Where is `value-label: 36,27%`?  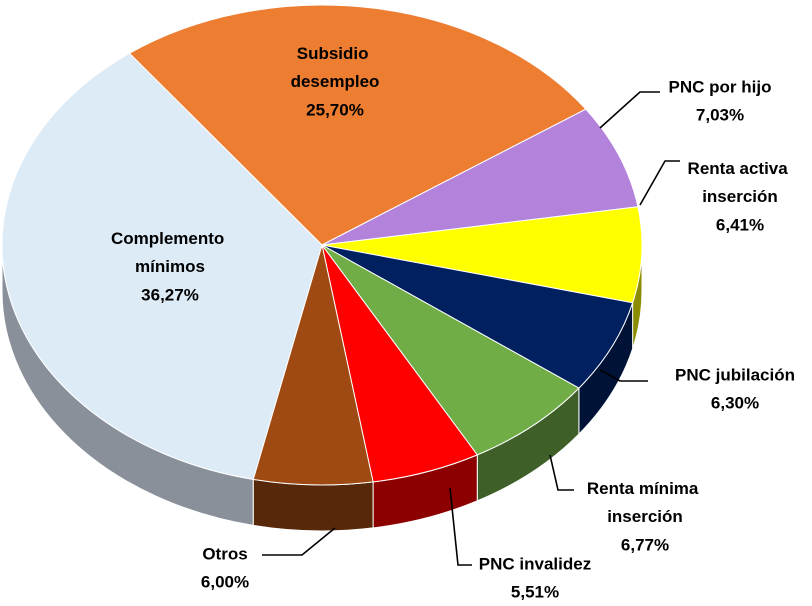 value-label: 36,27% is located at coordinates (170, 294).